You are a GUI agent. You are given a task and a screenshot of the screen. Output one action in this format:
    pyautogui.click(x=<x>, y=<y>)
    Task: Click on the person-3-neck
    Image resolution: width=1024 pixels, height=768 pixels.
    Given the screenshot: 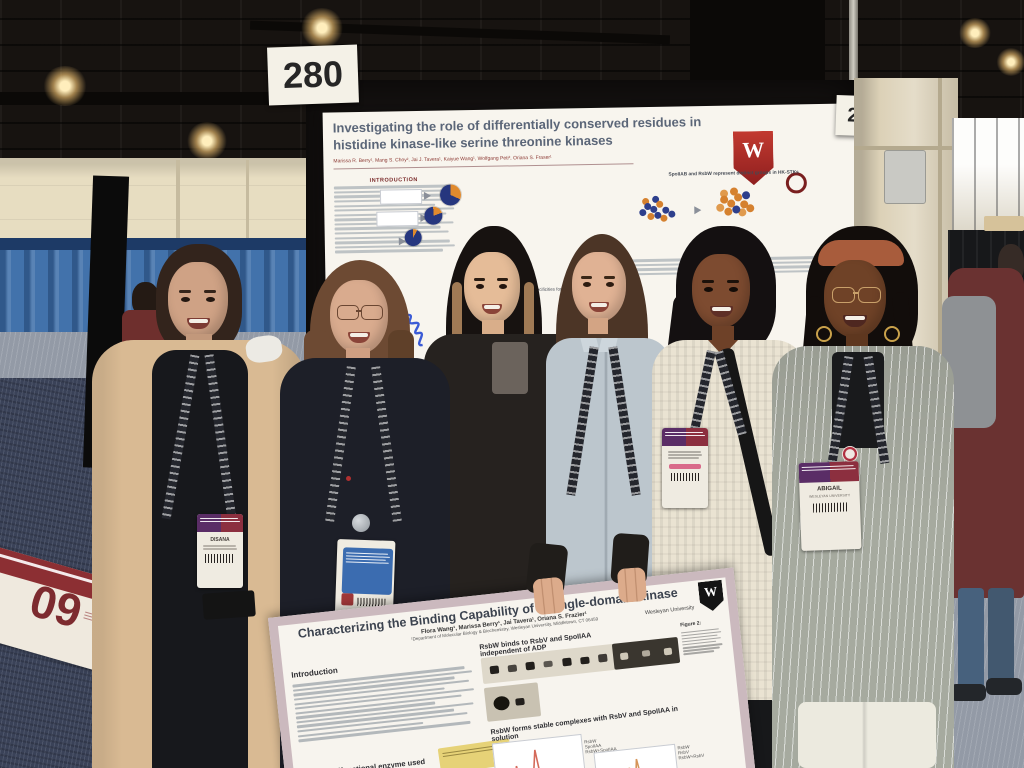 What is the action you would take?
    pyautogui.click(x=493, y=328)
    